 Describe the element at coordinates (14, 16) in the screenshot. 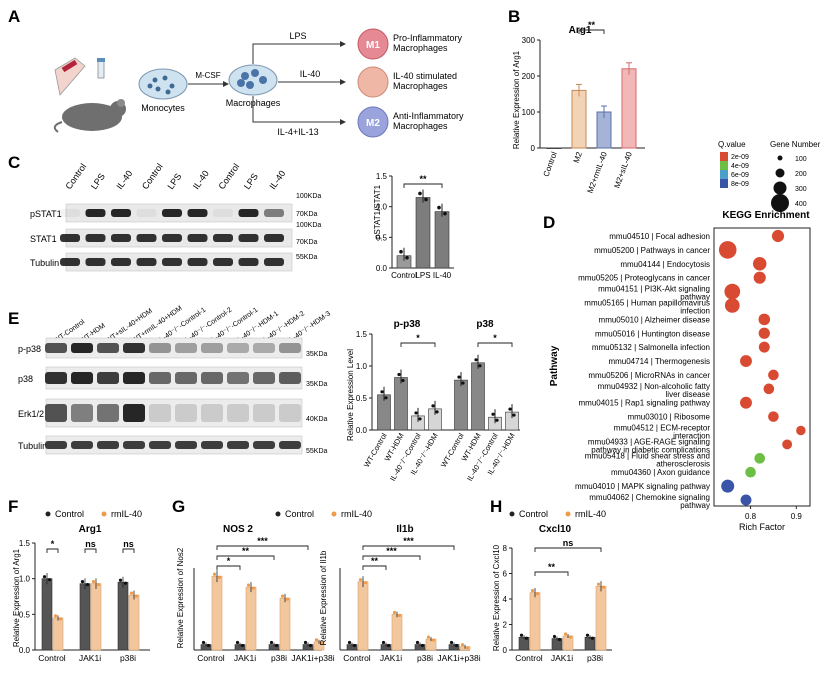

I see `panel-A-letter: A` at that location.